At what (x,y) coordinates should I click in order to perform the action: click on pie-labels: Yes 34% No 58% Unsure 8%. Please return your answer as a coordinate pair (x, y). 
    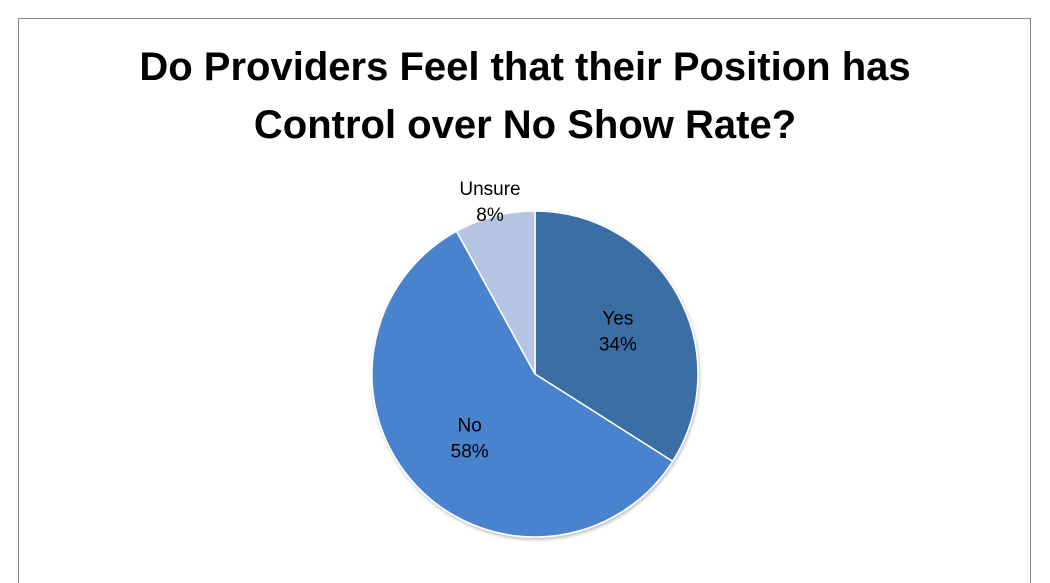
    Looking at the image, I should click on (544, 320).